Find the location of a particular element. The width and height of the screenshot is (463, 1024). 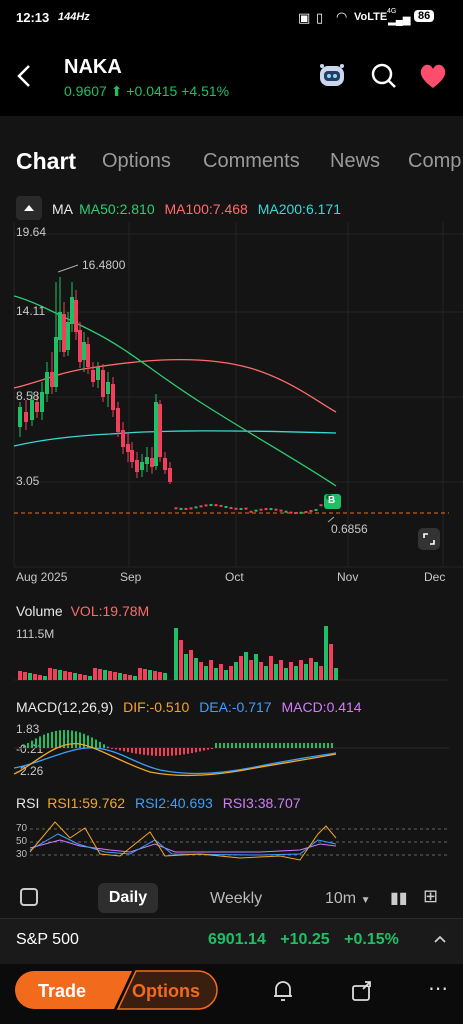

rsi-chart is located at coordinates (231, 843).